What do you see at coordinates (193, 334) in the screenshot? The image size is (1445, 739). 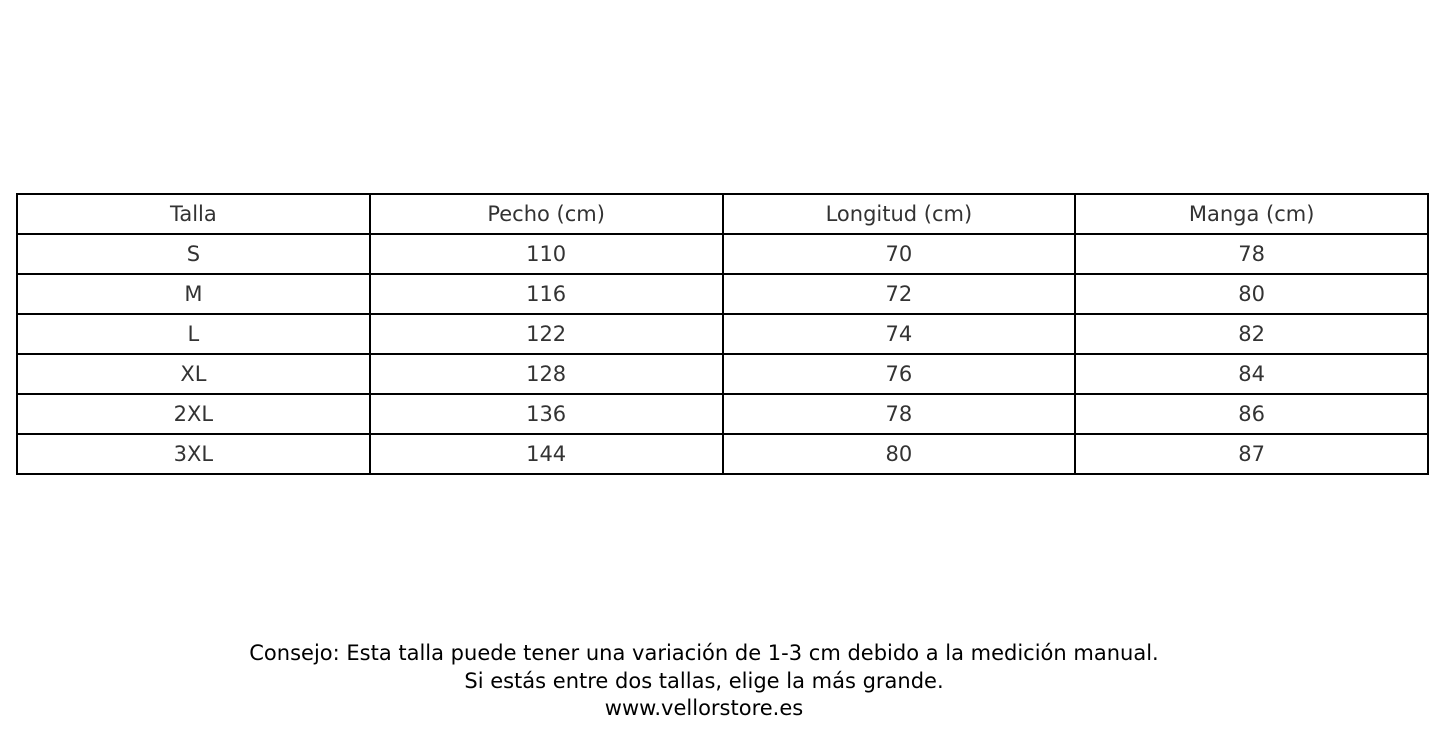 I see `table-cell: L` at bounding box center [193, 334].